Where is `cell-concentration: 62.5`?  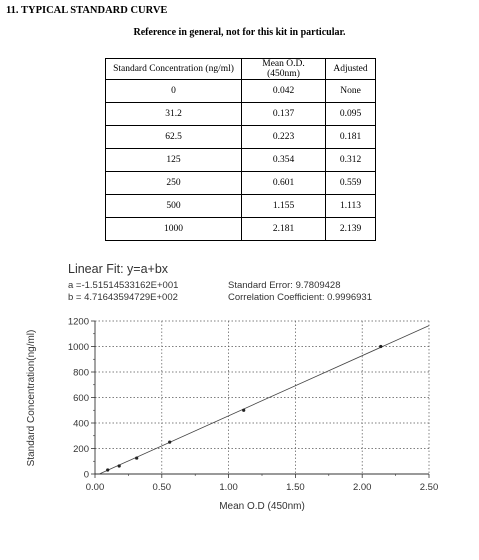
cell-concentration: 62.5 is located at coordinates (173, 137).